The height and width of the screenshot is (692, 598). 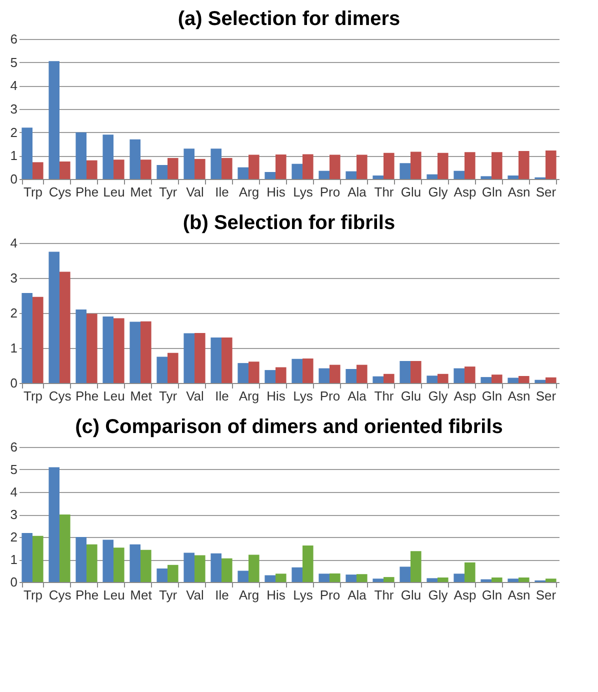 What do you see at coordinates (14, 86) in the screenshot?
I see `y-tick-label: 4` at bounding box center [14, 86].